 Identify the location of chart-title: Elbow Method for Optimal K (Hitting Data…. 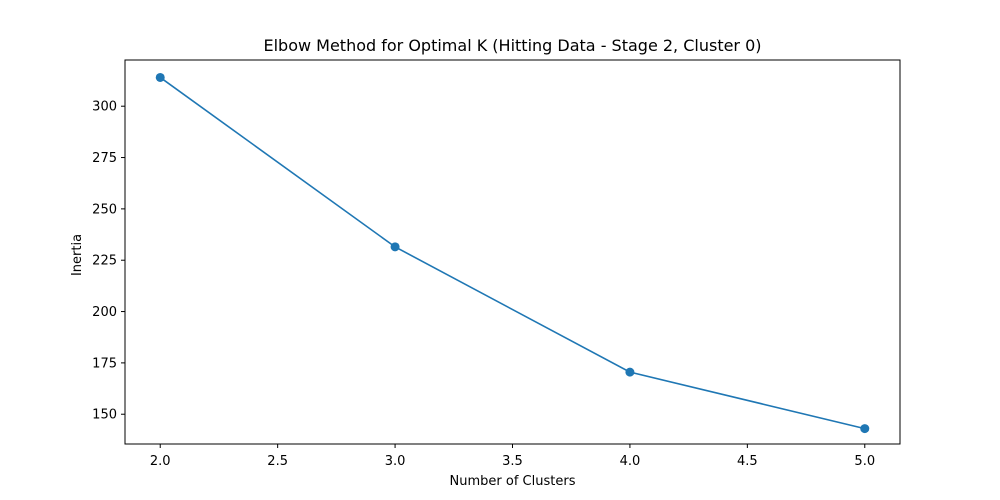
(512, 45).